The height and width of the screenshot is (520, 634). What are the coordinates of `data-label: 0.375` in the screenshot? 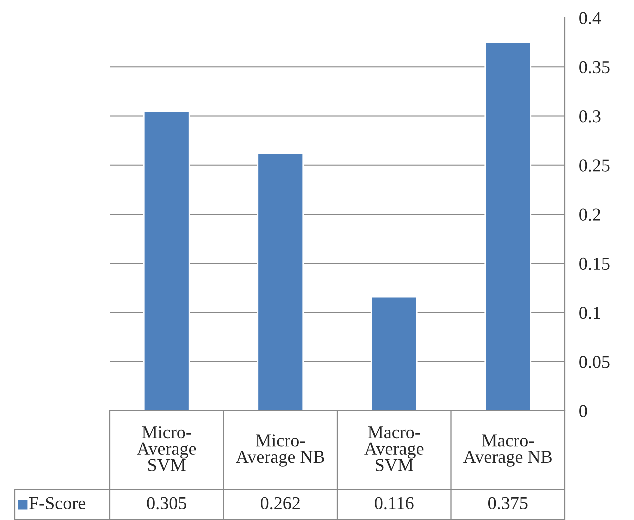 It's located at (508, 503).